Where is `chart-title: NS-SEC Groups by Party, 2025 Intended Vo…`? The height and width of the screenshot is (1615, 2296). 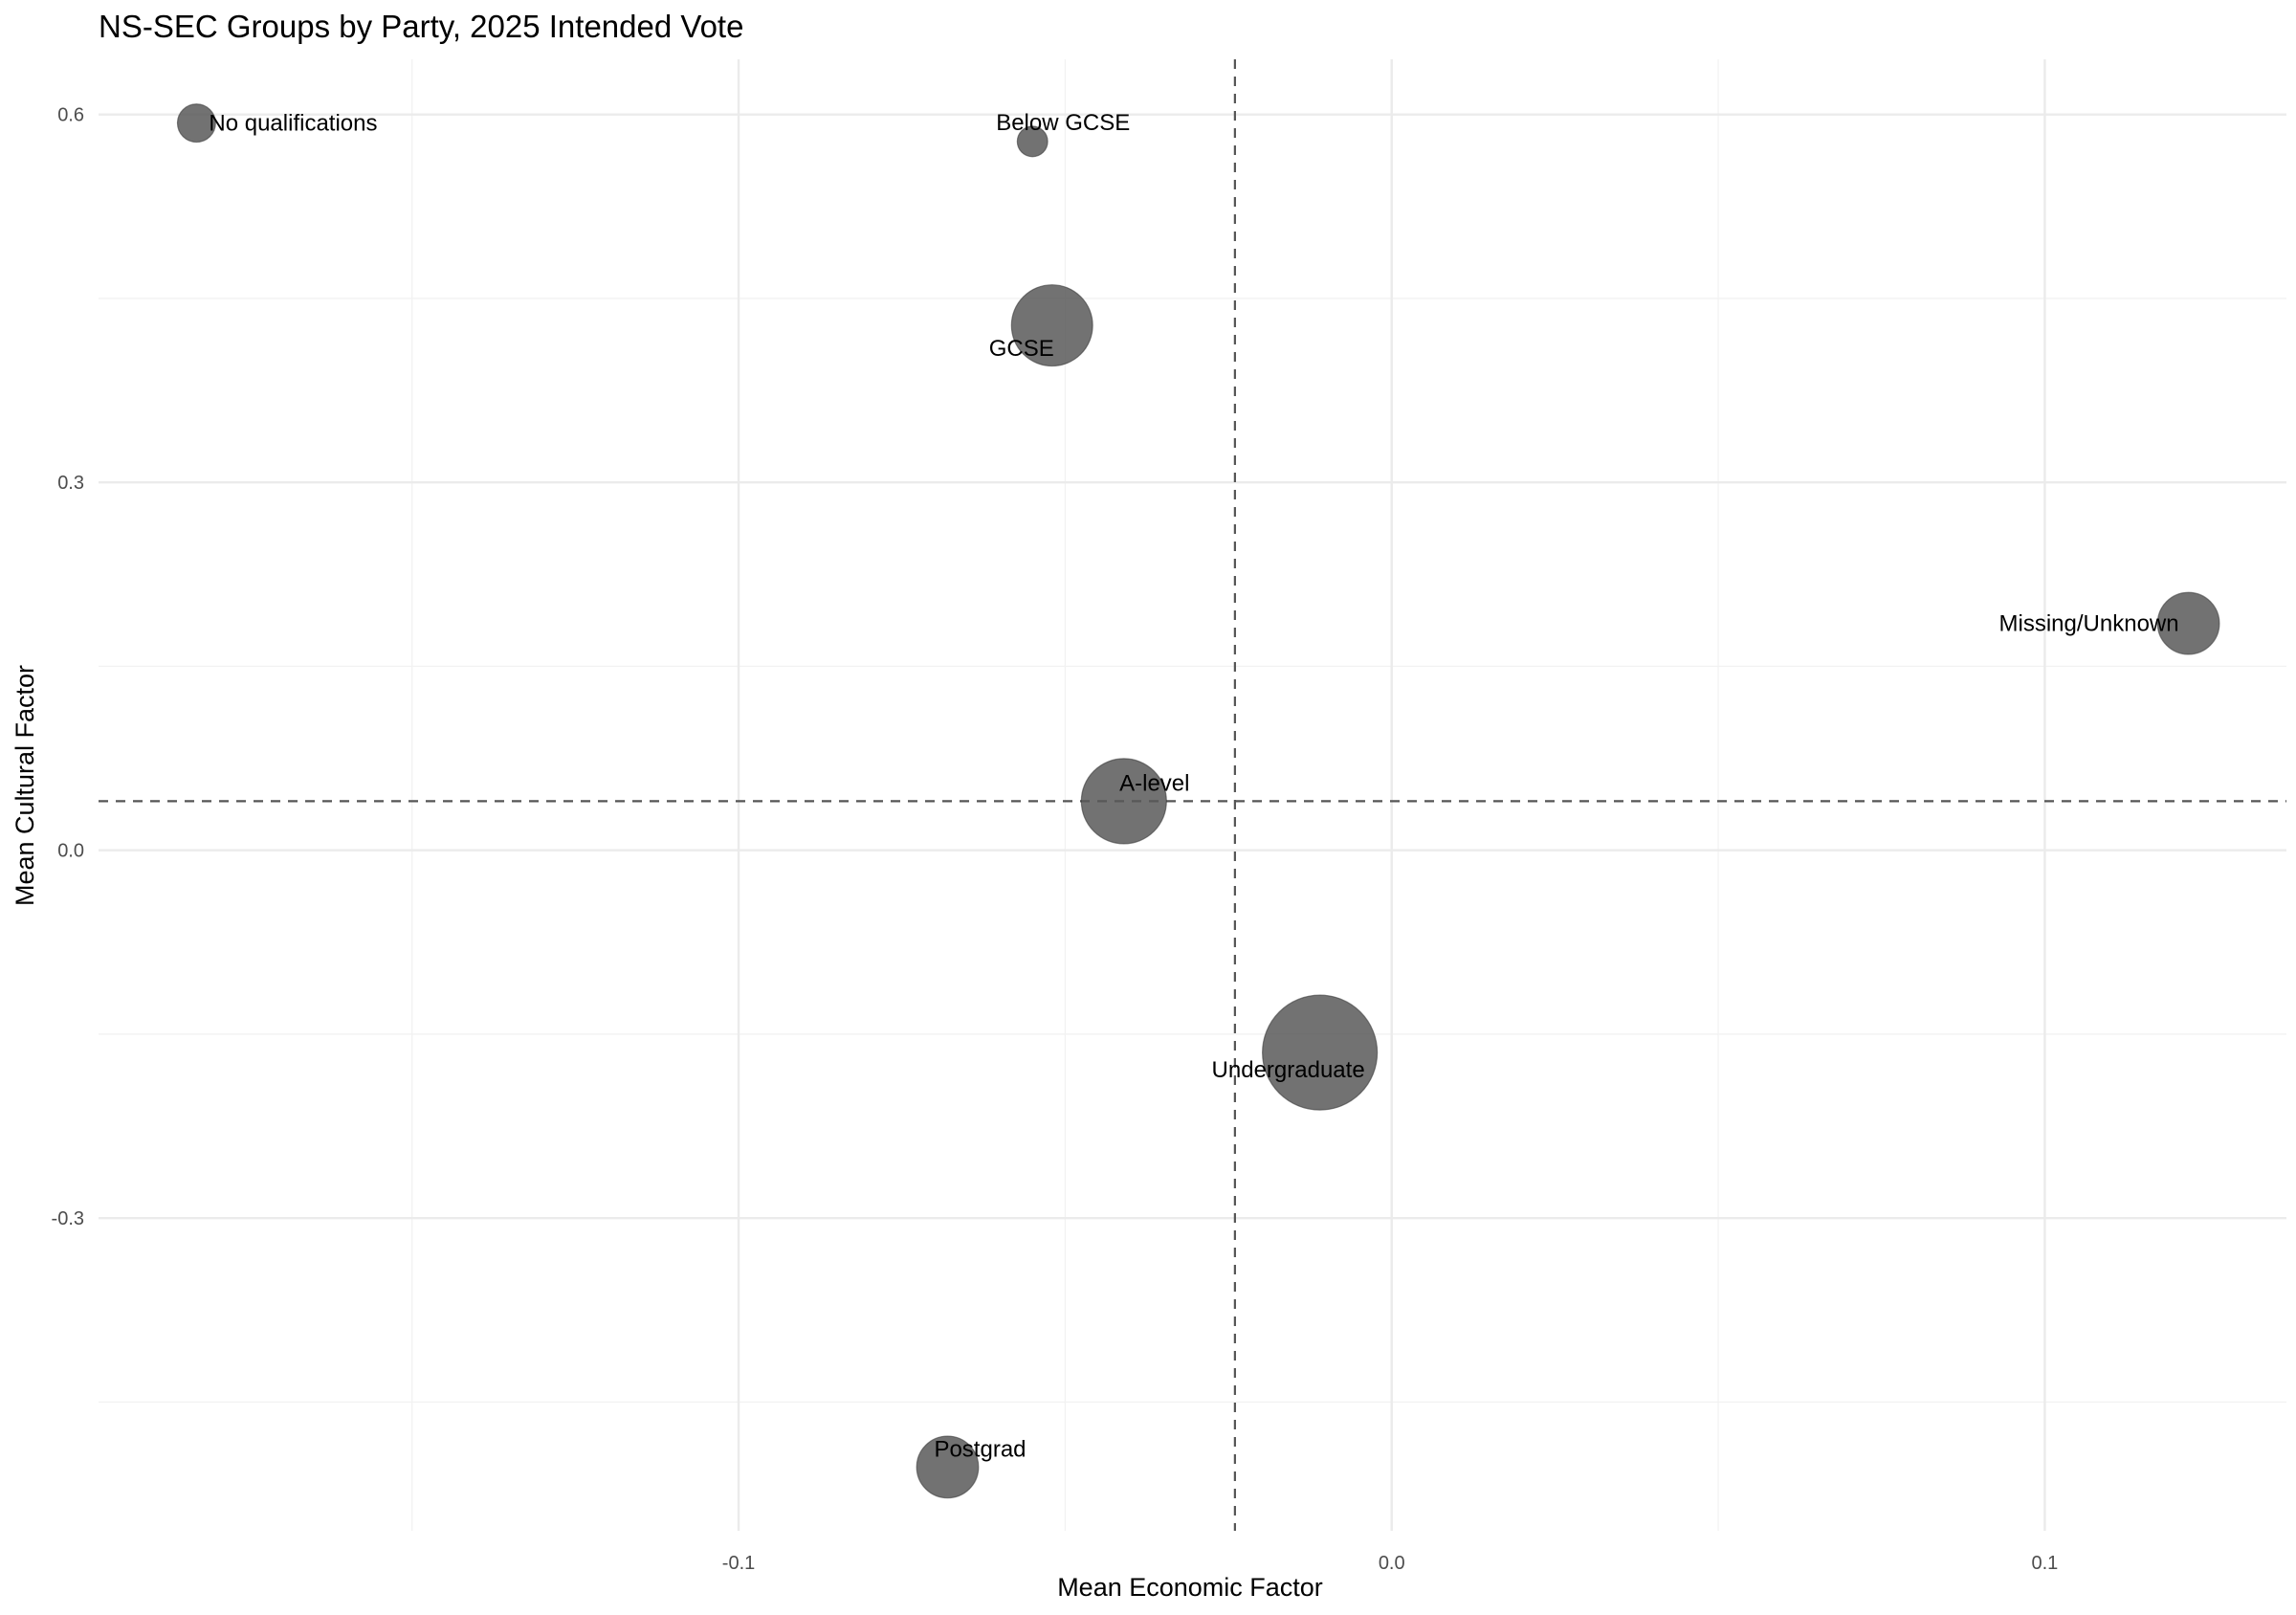 chart-title: NS-SEC Groups by Party, 2025 Intended Vo… is located at coordinates (421, 26).